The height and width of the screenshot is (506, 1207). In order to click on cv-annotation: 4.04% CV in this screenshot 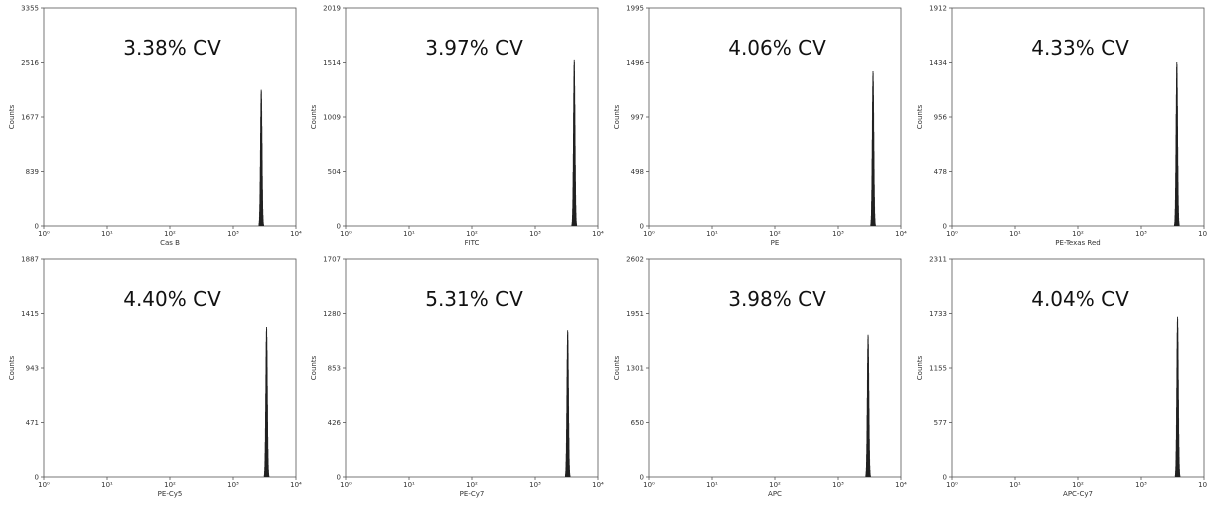, I will do `click(1080, 299)`.